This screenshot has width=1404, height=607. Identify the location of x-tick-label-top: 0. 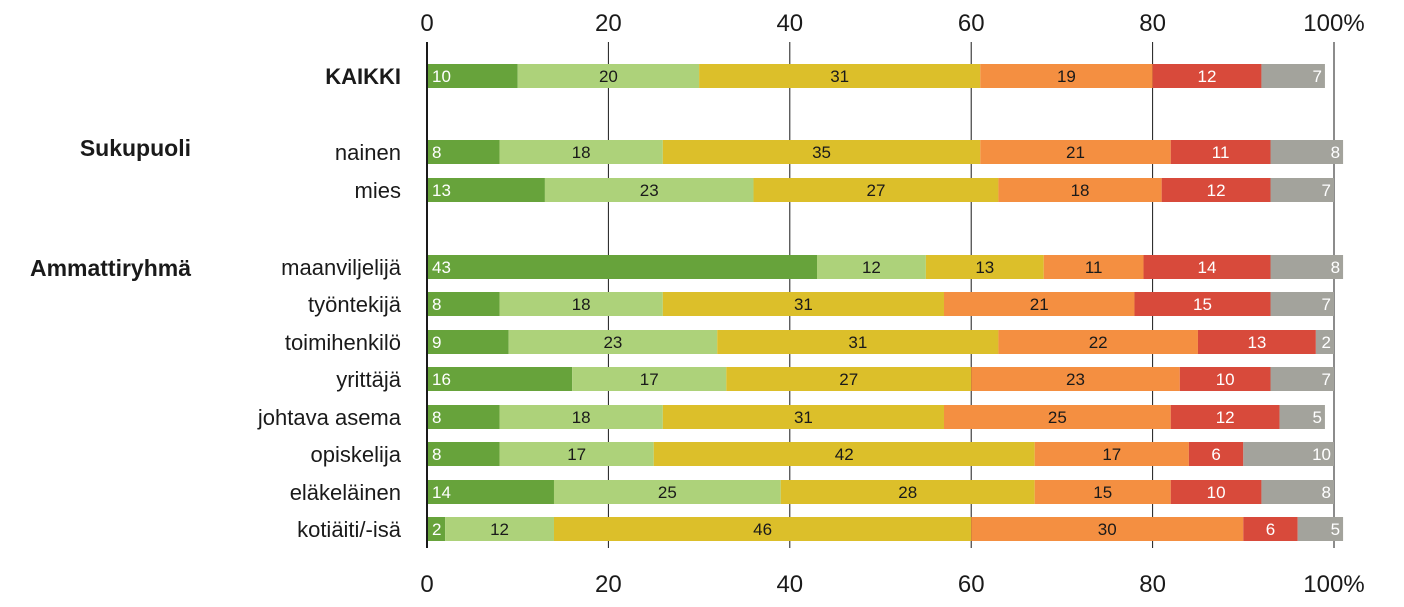
(426, 23).